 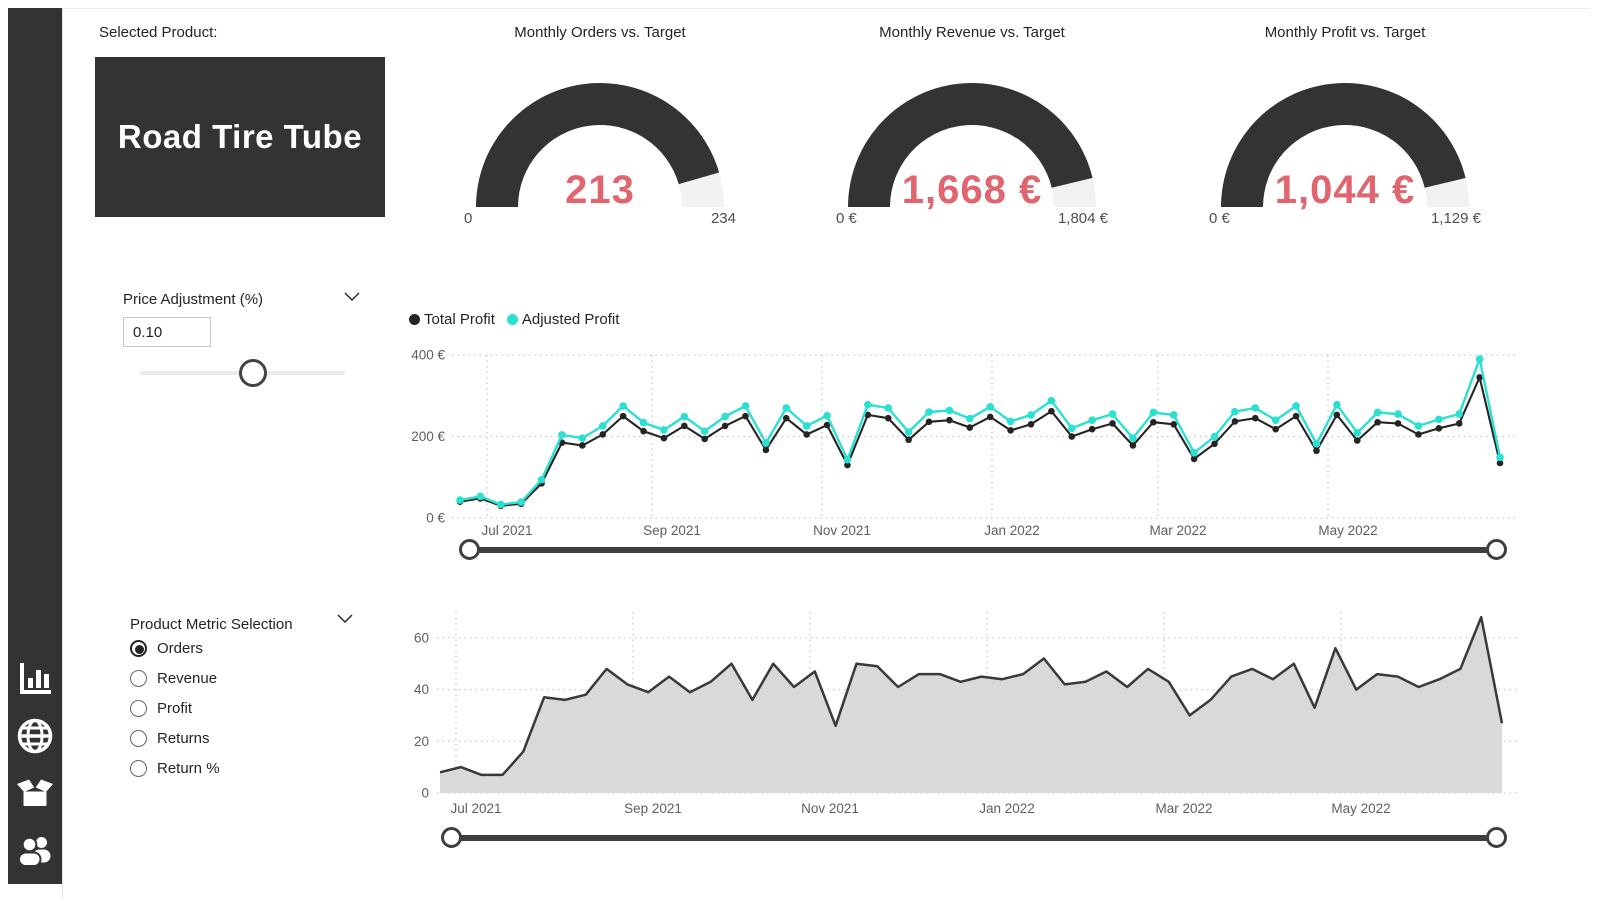 I want to click on legend-item-total-profit: Total Profit, so click(x=452, y=319).